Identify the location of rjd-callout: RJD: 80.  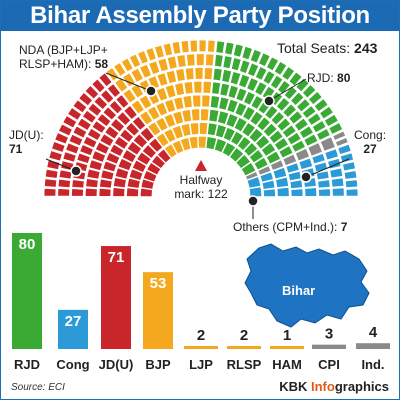
(328, 78).